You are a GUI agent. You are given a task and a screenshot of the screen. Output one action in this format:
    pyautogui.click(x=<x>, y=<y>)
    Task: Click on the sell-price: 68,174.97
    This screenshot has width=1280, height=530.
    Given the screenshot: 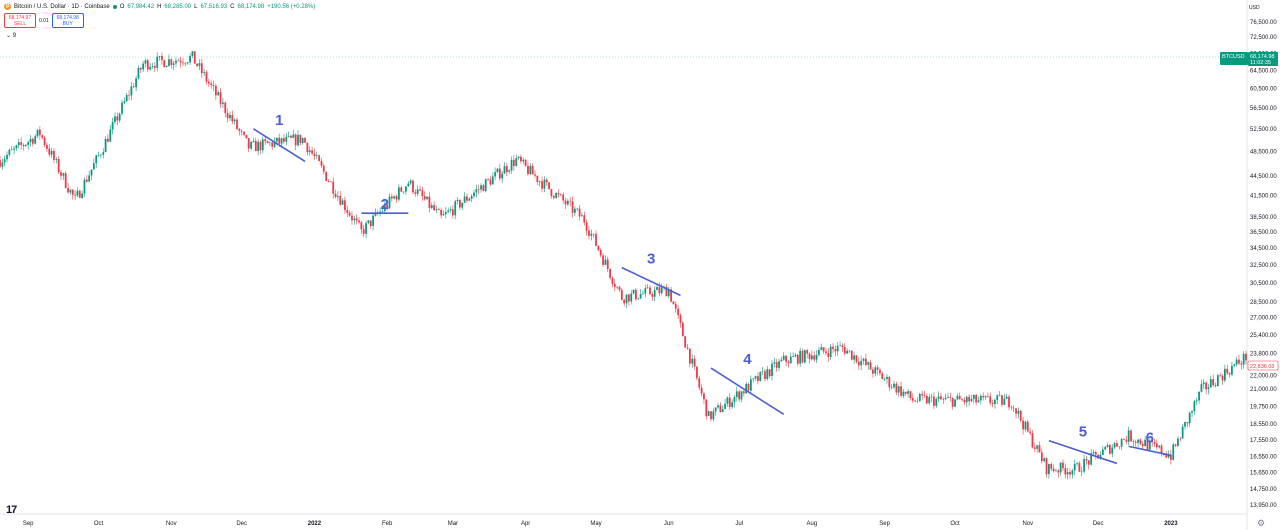 What is the action you would take?
    pyautogui.click(x=20, y=18)
    